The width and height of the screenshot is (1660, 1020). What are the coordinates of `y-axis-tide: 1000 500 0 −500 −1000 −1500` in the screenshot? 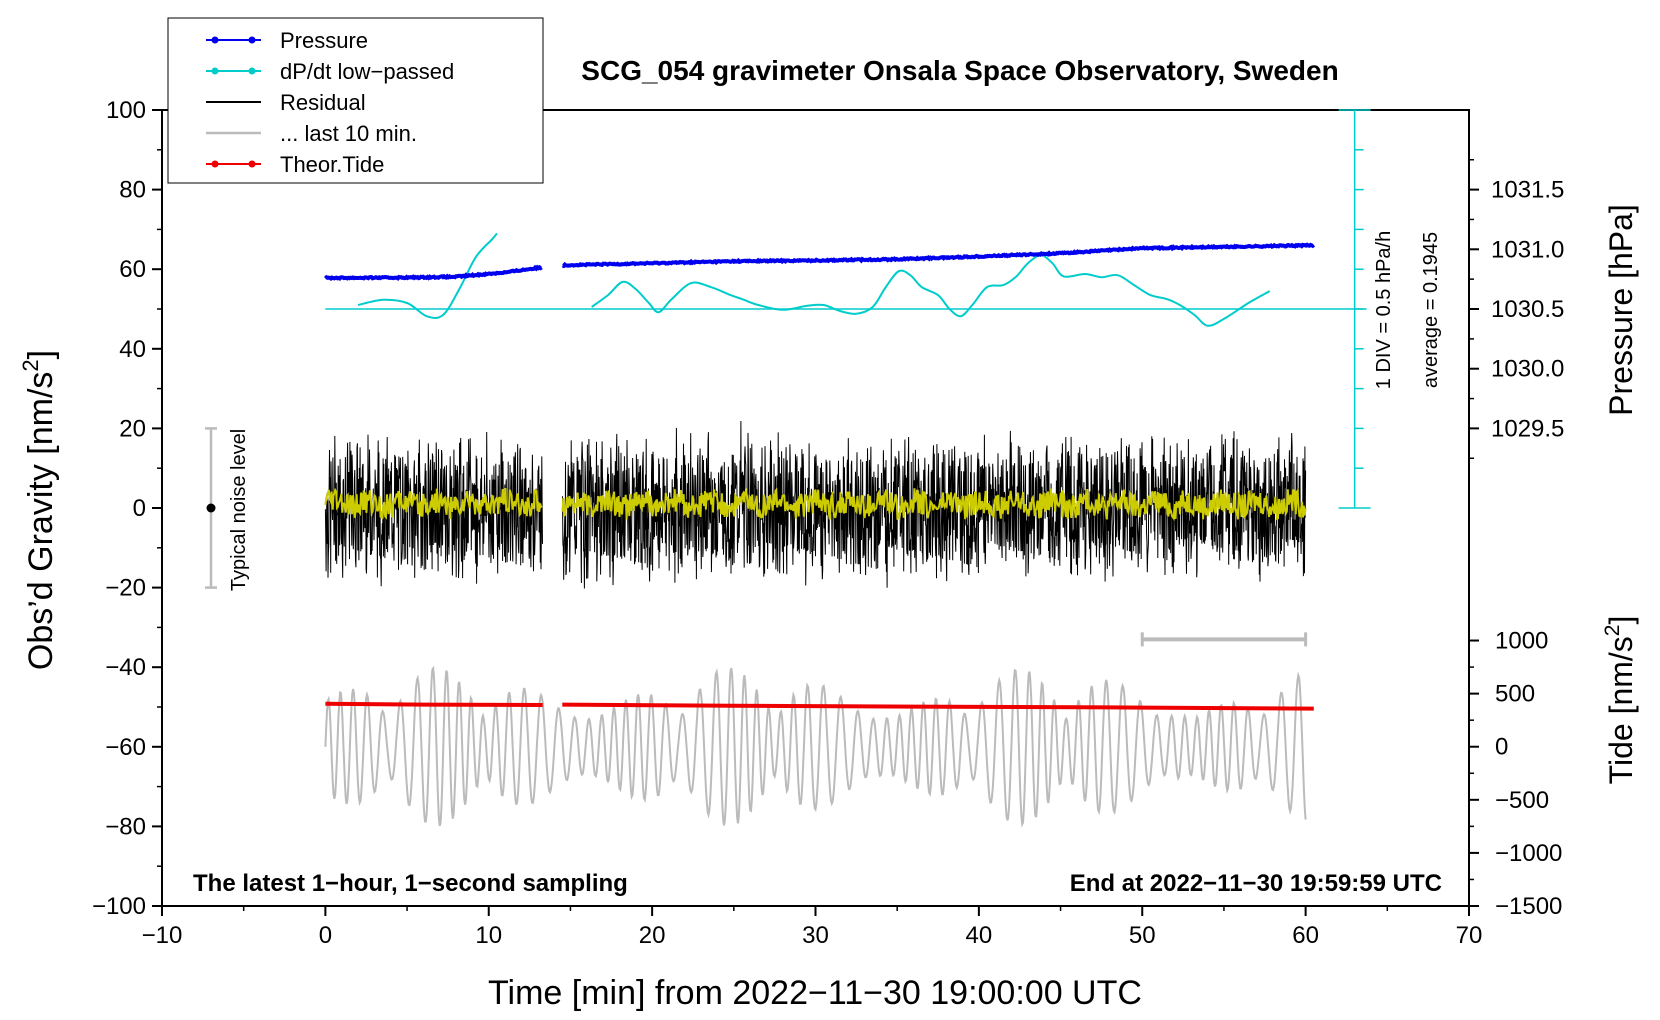 It's located at (1515, 774).